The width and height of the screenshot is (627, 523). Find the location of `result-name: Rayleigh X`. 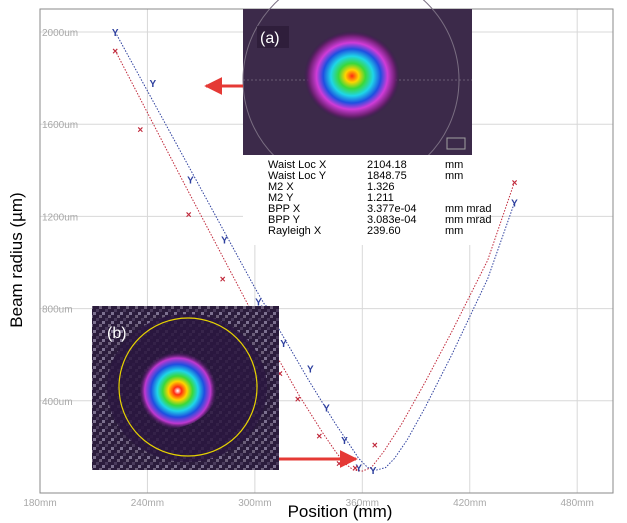

result-name: Rayleigh X is located at coordinates (295, 231).